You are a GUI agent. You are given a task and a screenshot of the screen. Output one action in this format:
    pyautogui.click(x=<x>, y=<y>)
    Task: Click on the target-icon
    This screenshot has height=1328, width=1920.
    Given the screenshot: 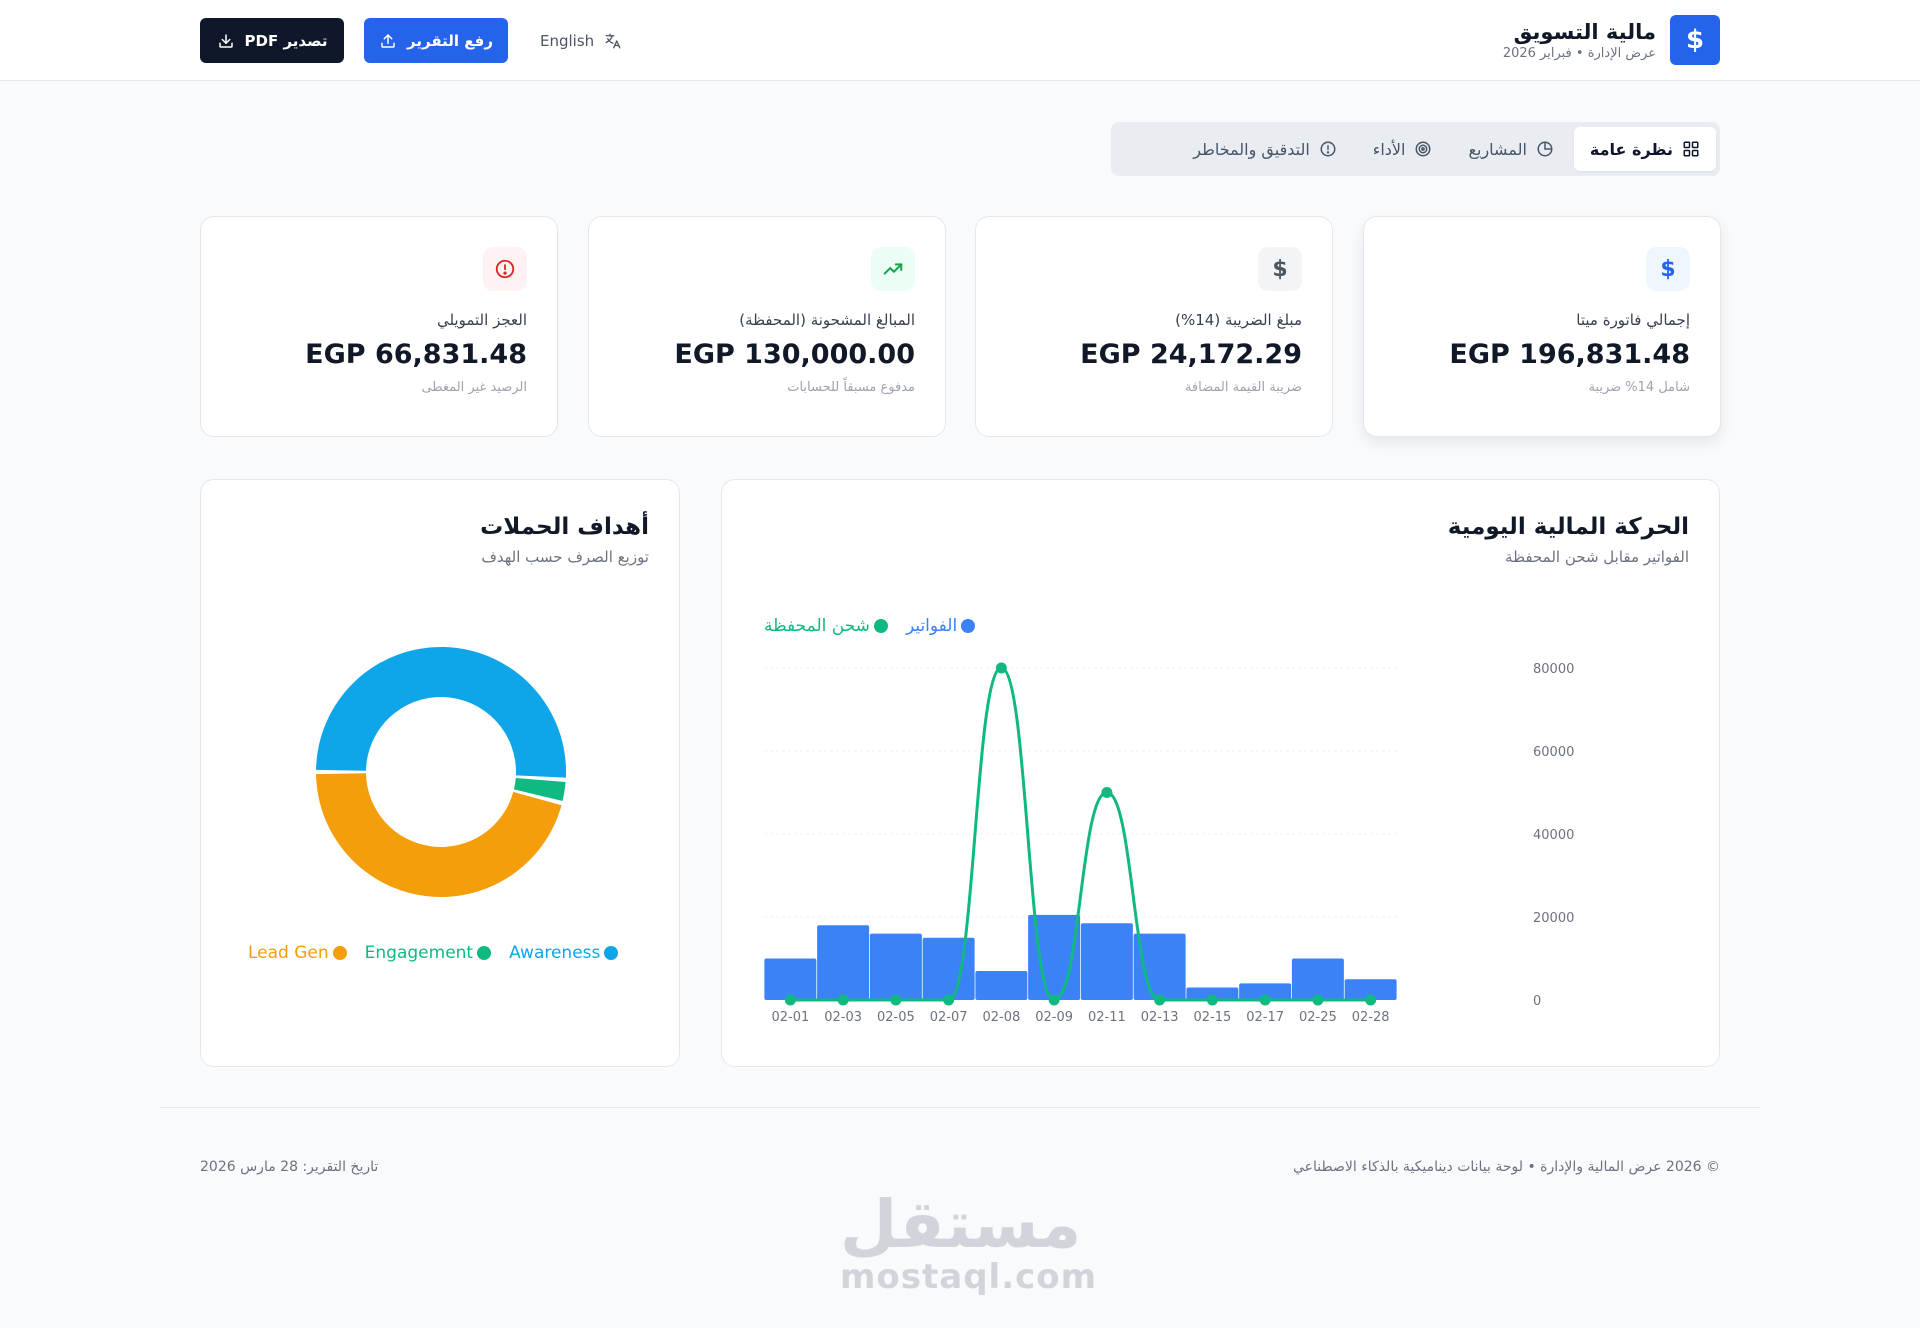 What is the action you would take?
    pyautogui.click(x=1423, y=149)
    